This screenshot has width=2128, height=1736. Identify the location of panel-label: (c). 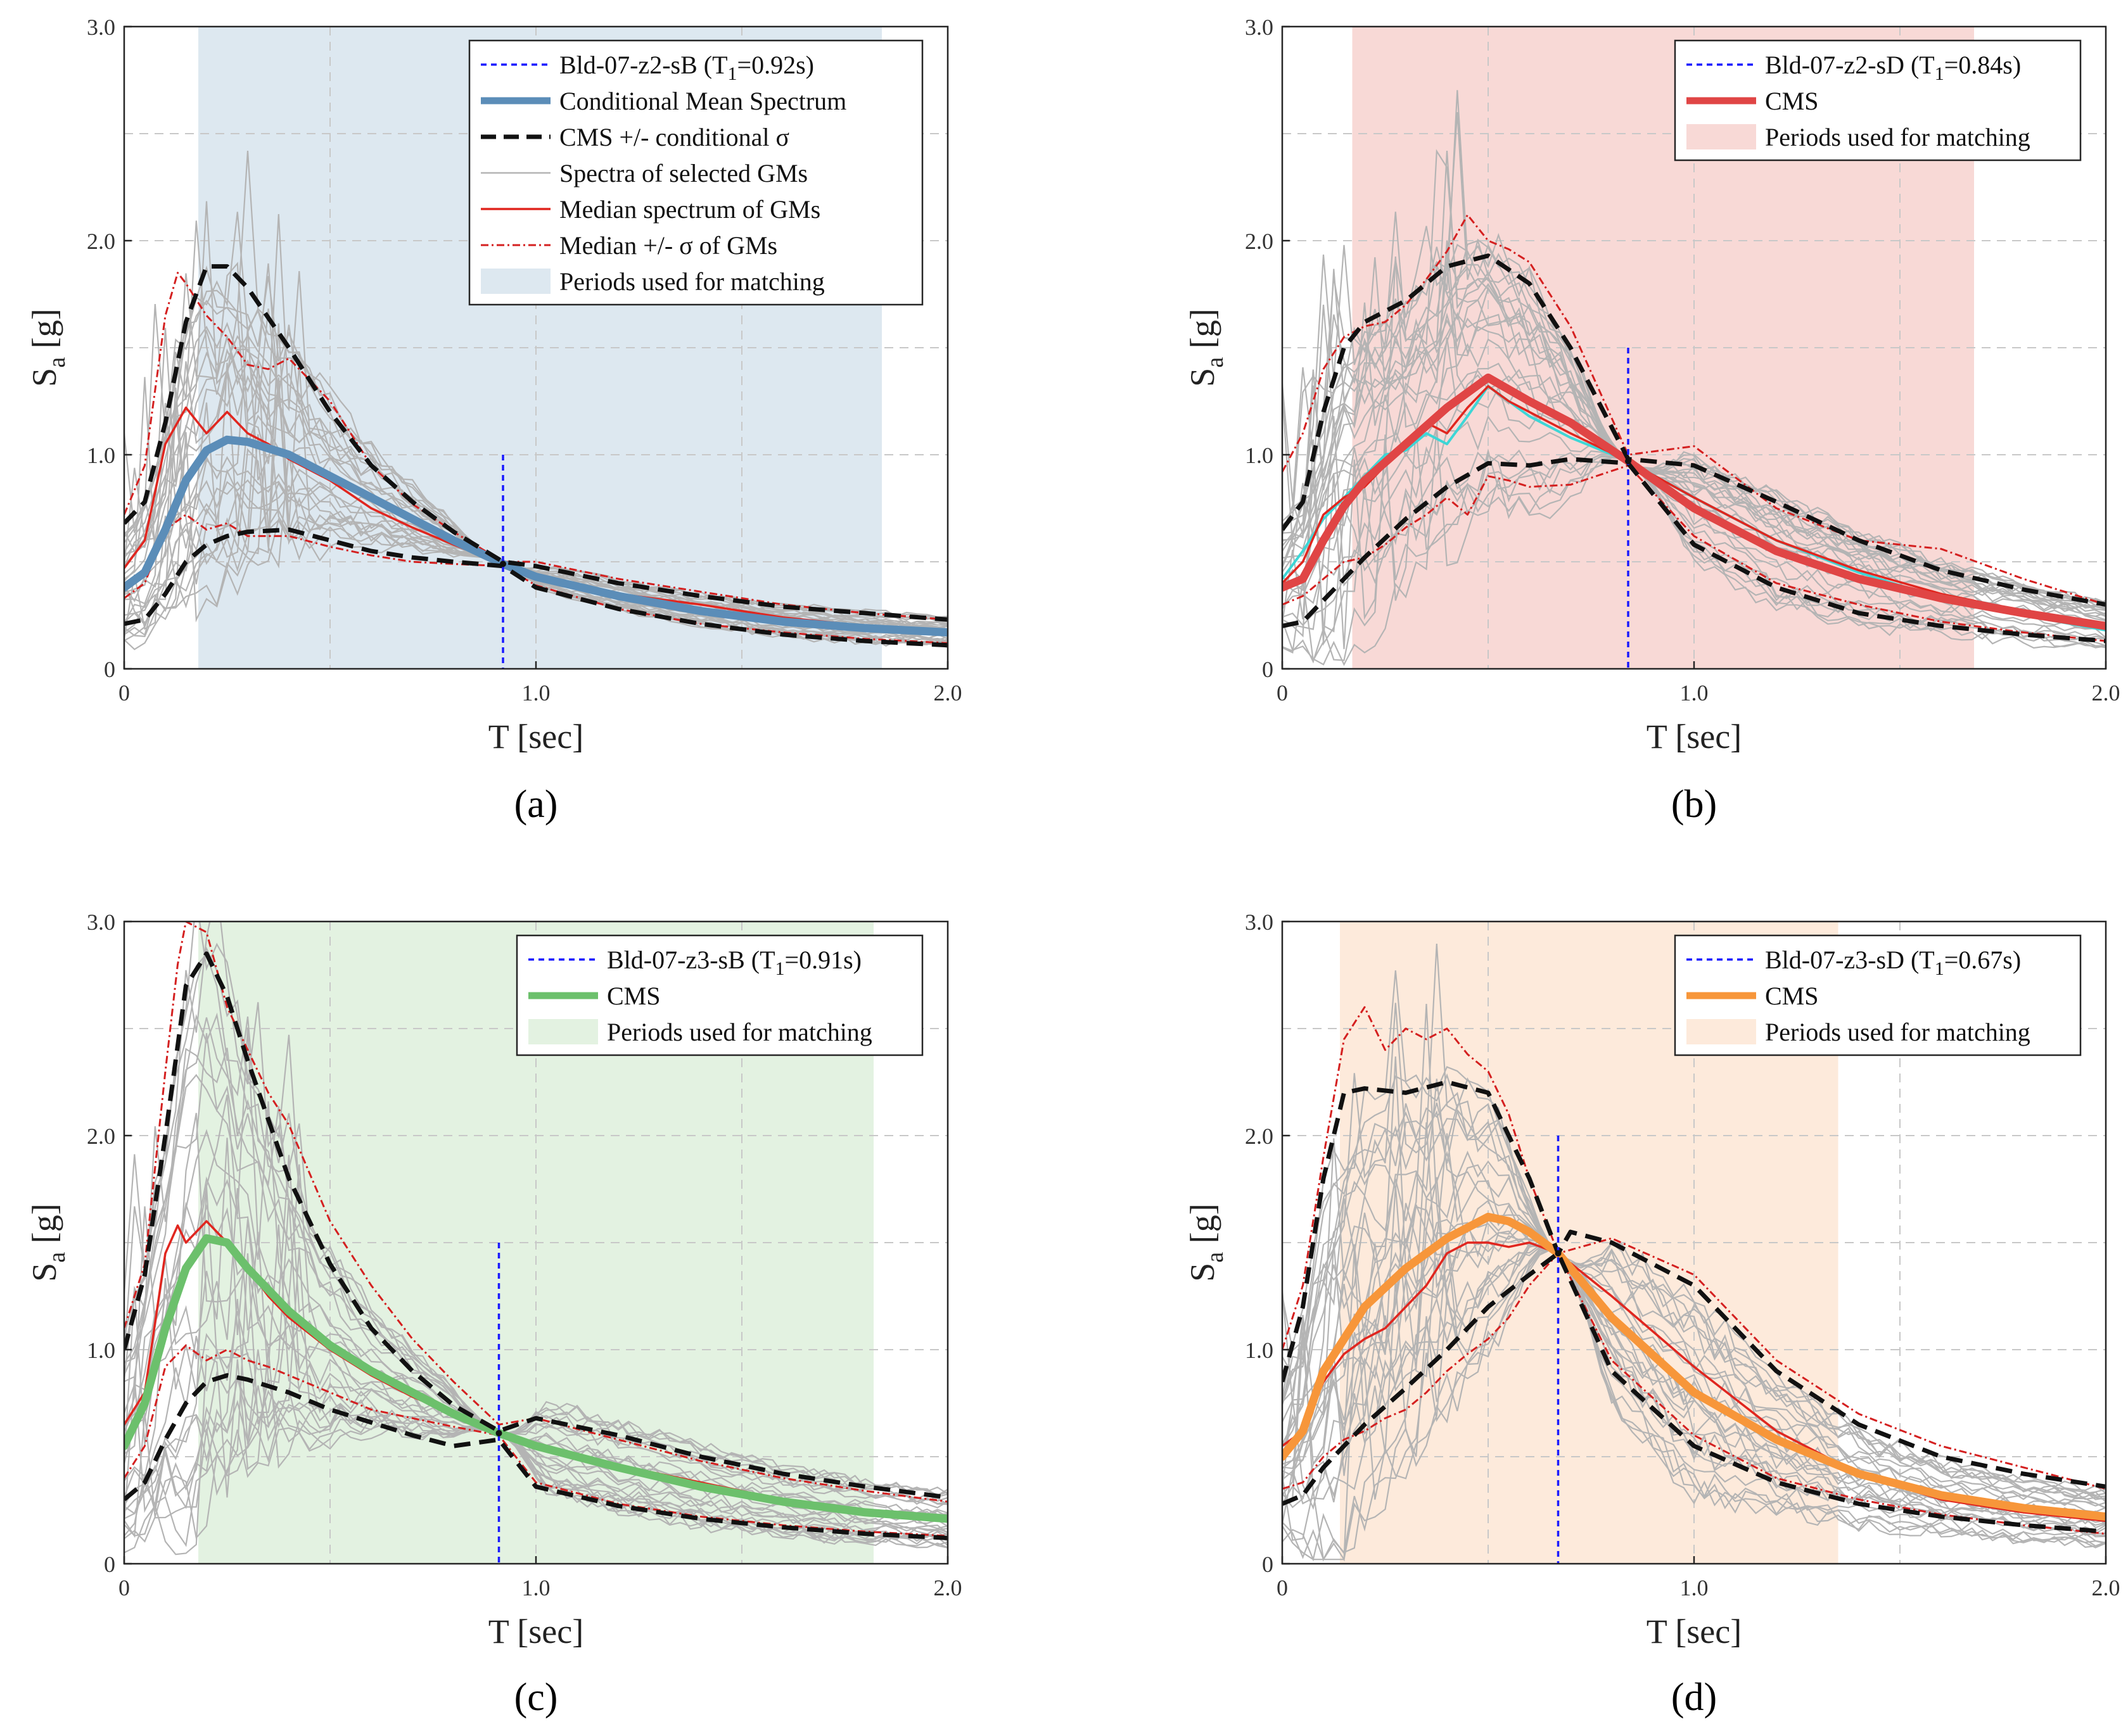
(536, 1697).